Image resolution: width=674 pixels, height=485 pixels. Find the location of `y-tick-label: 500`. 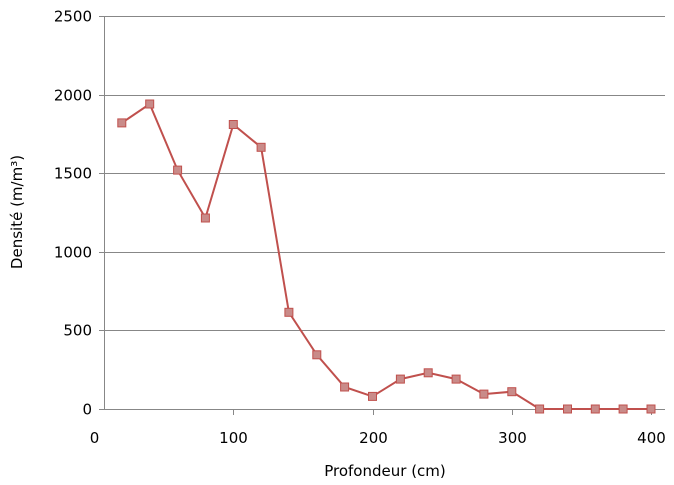

y-tick-label: 500 is located at coordinates (77, 331).